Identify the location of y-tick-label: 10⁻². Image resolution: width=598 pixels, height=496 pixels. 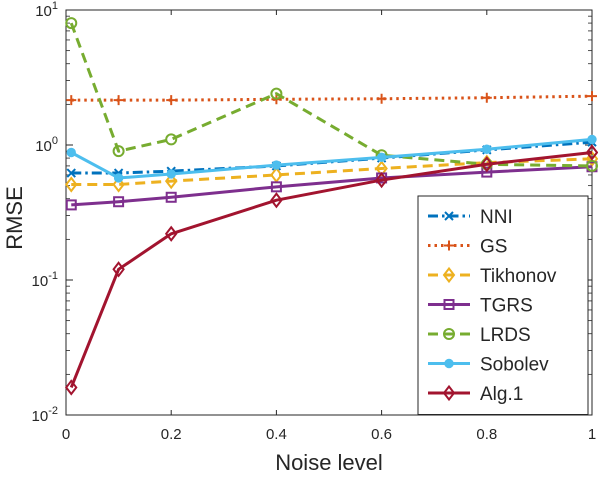
(45, 415).